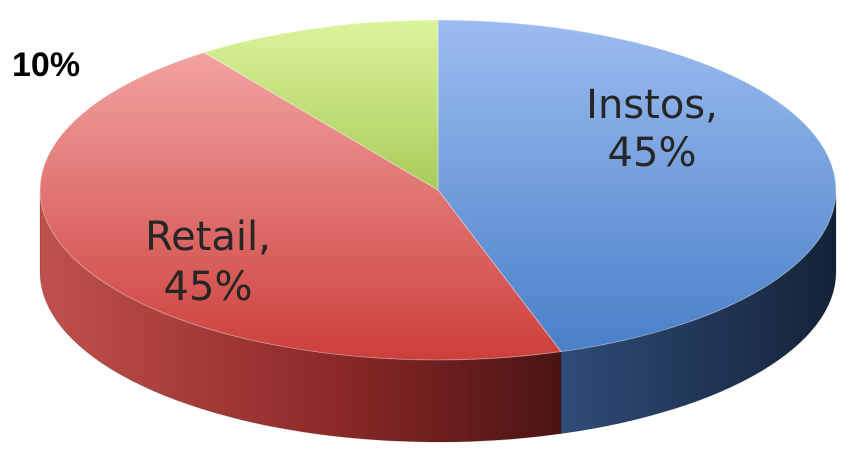 This screenshot has height=475, width=846. Describe the element at coordinates (208, 287) in the screenshot. I see `data-label-1-line-1: 45%` at that location.